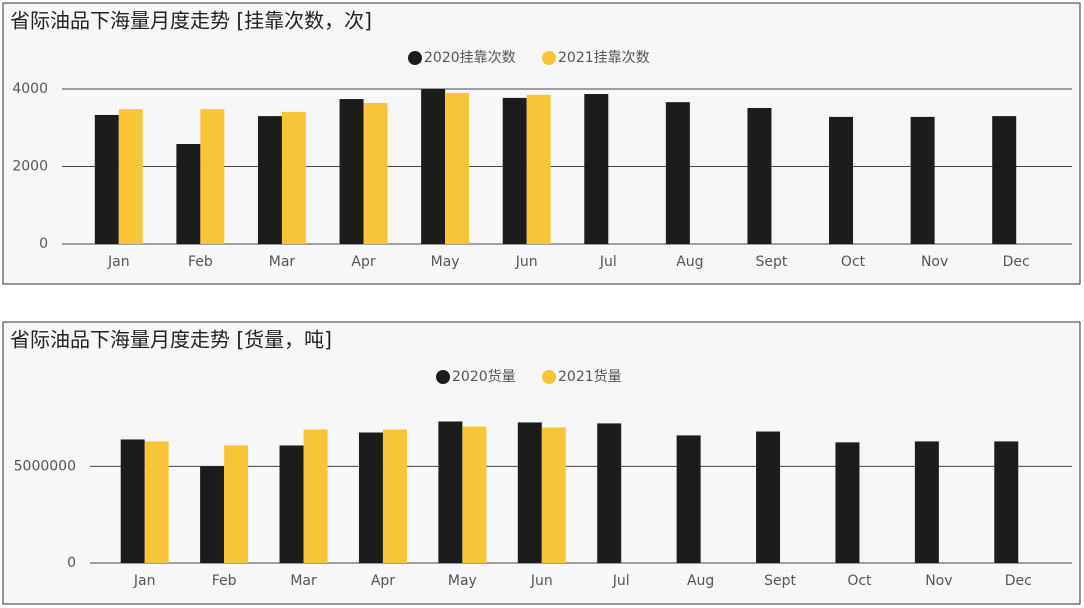 This screenshot has width=1084, height=608. I want to click on chart-title: 省际油品下海量月度走势 [货量，吨], so click(171, 340).